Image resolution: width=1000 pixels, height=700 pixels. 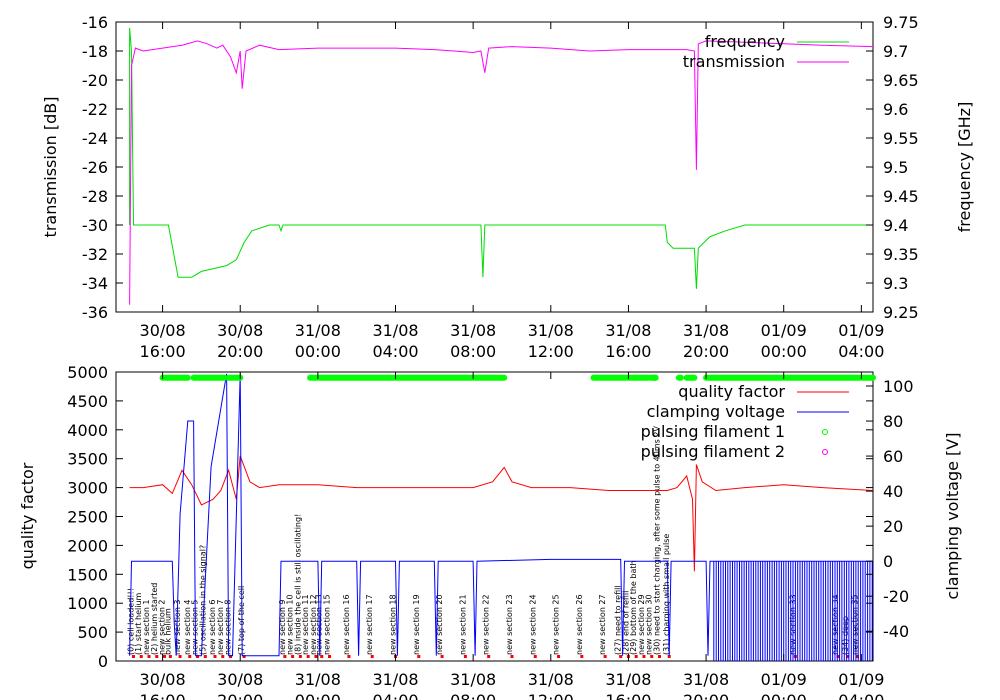 What do you see at coordinates (666, 594) in the screenshot?
I see `section-annotation: (31) charging with small pulse` at bounding box center [666, 594].